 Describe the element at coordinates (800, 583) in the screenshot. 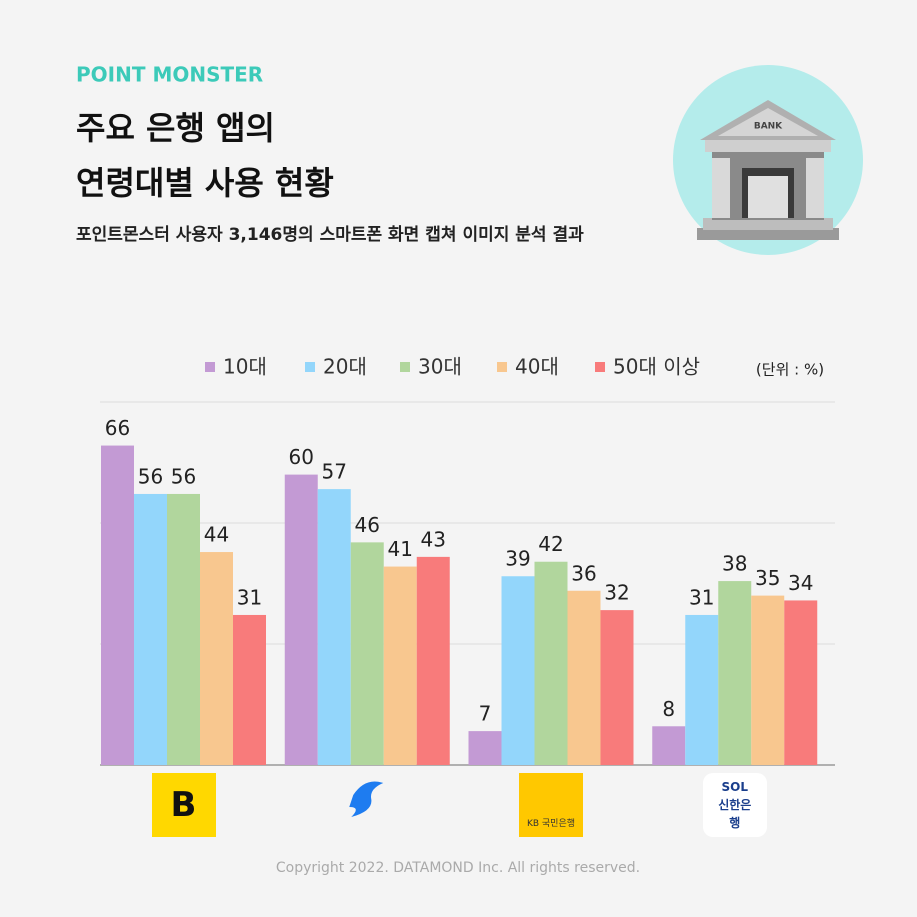

I see `data-label: 34` at that location.